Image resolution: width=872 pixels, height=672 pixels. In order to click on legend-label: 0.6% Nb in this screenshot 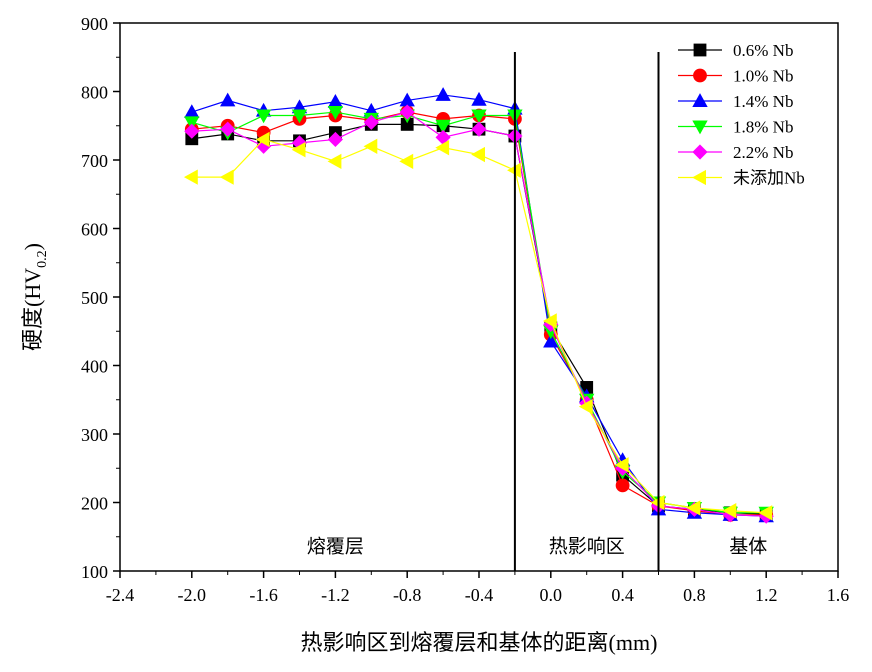, I will do `click(763, 50)`.